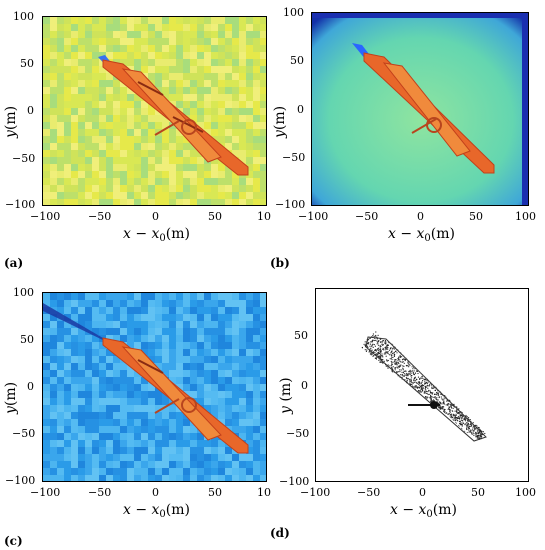 Image resolution: width=545 pixels, height=550 pixels. What do you see at coordinates (290, 204) in the screenshot?
I see `y-tick: −100` at bounding box center [290, 204].